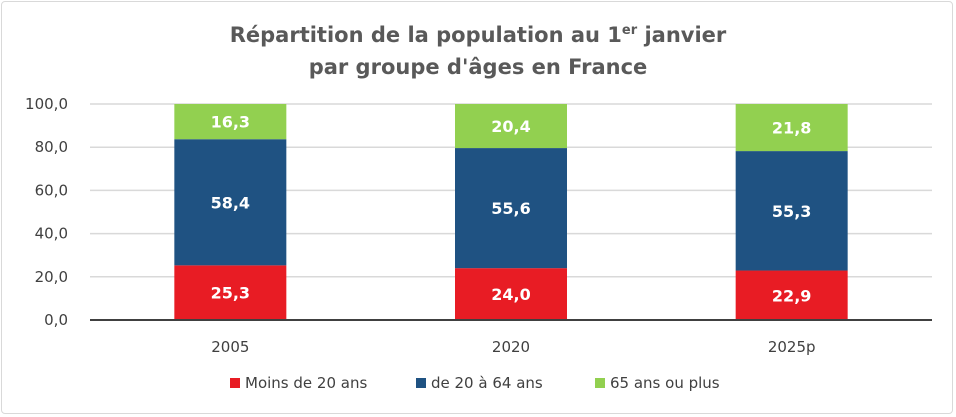  I want to click on data-label: 55,3, so click(791, 211).